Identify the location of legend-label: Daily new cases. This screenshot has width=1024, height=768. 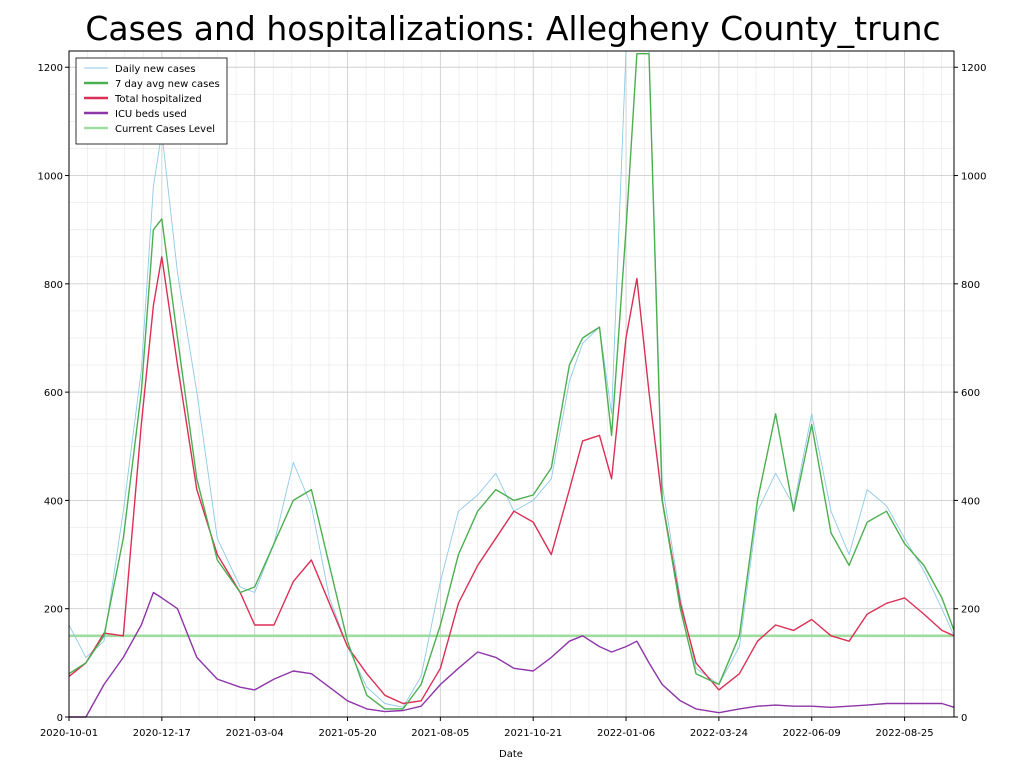
(155, 69).